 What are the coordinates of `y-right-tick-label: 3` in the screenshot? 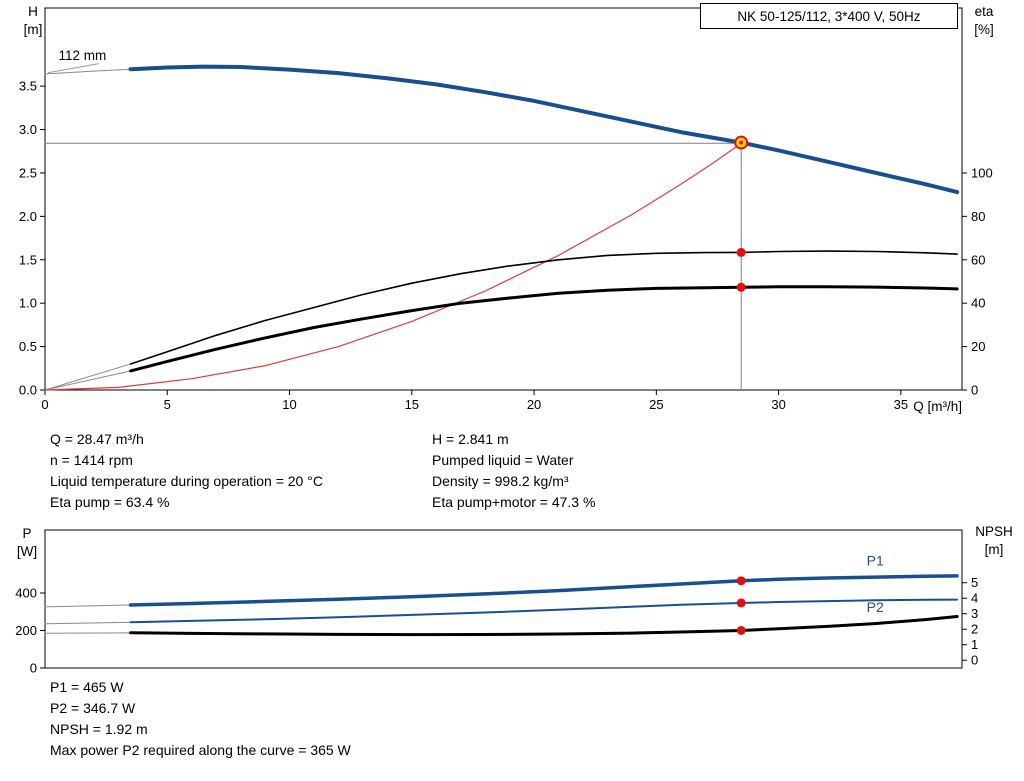 It's located at (974, 613).